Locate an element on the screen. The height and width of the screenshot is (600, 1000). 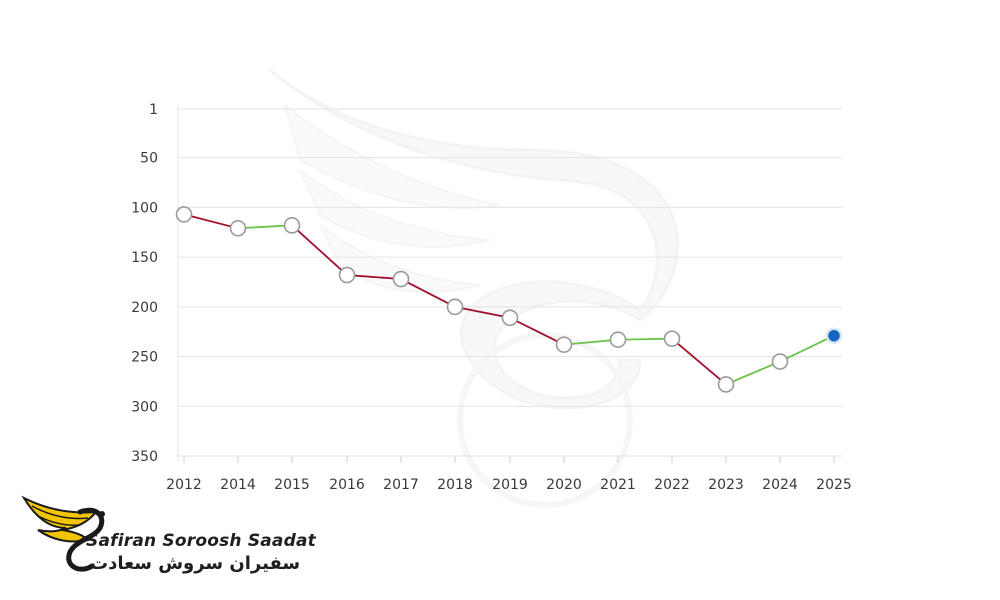
x-tick-label: 2017 is located at coordinates (401, 485).